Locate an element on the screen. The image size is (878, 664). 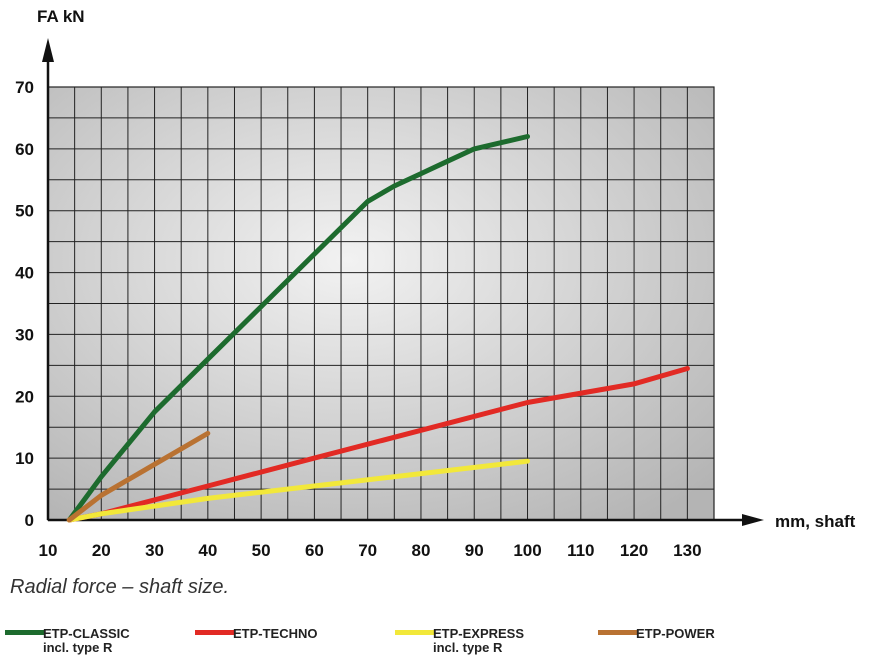
y-tick-label: 30 is located at coordinates (24, 334).